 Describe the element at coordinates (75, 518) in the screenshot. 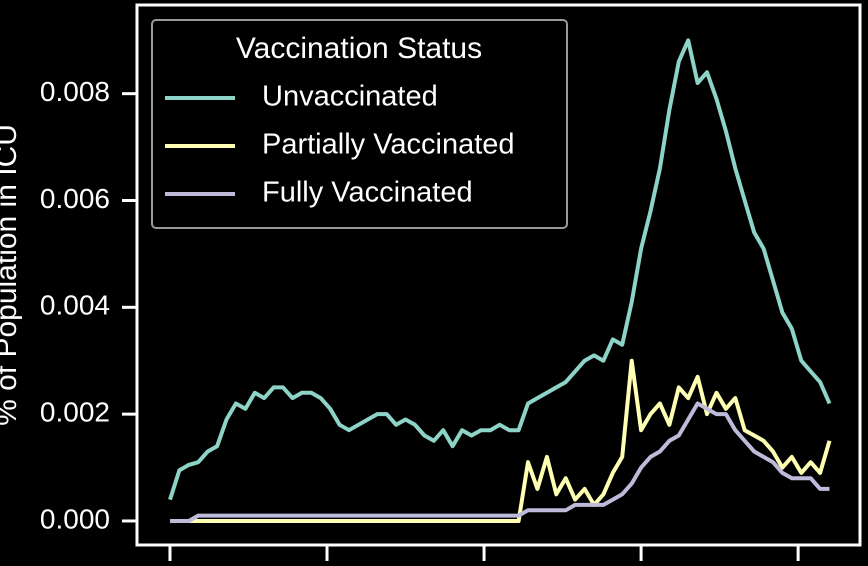

I see `y-tick-label: 0.000` at that location.